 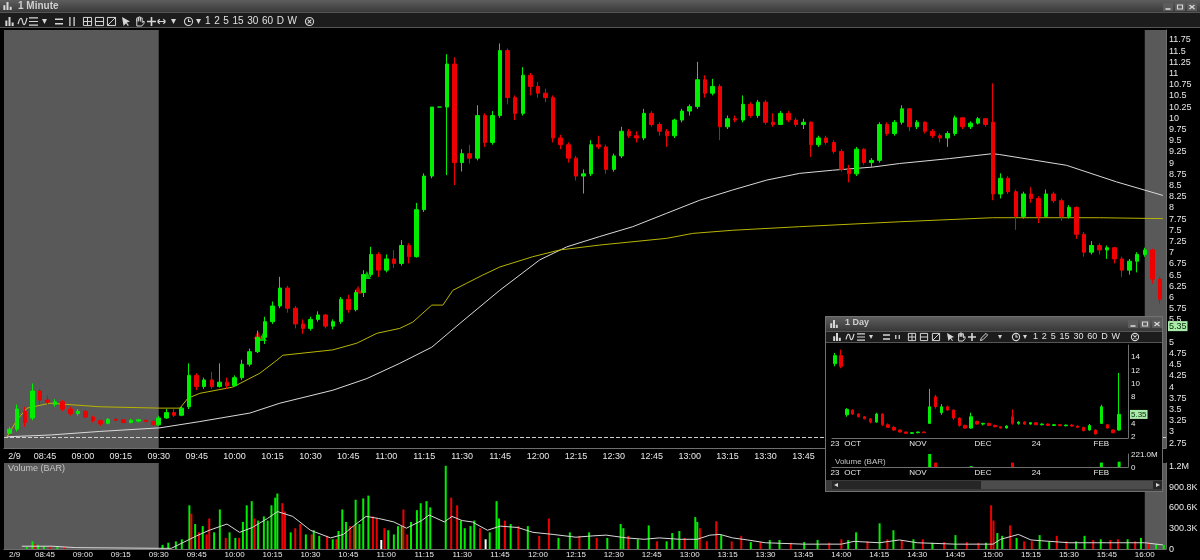 I want to click on y-tick-label: 3.5, so click(x=1175, y=409).